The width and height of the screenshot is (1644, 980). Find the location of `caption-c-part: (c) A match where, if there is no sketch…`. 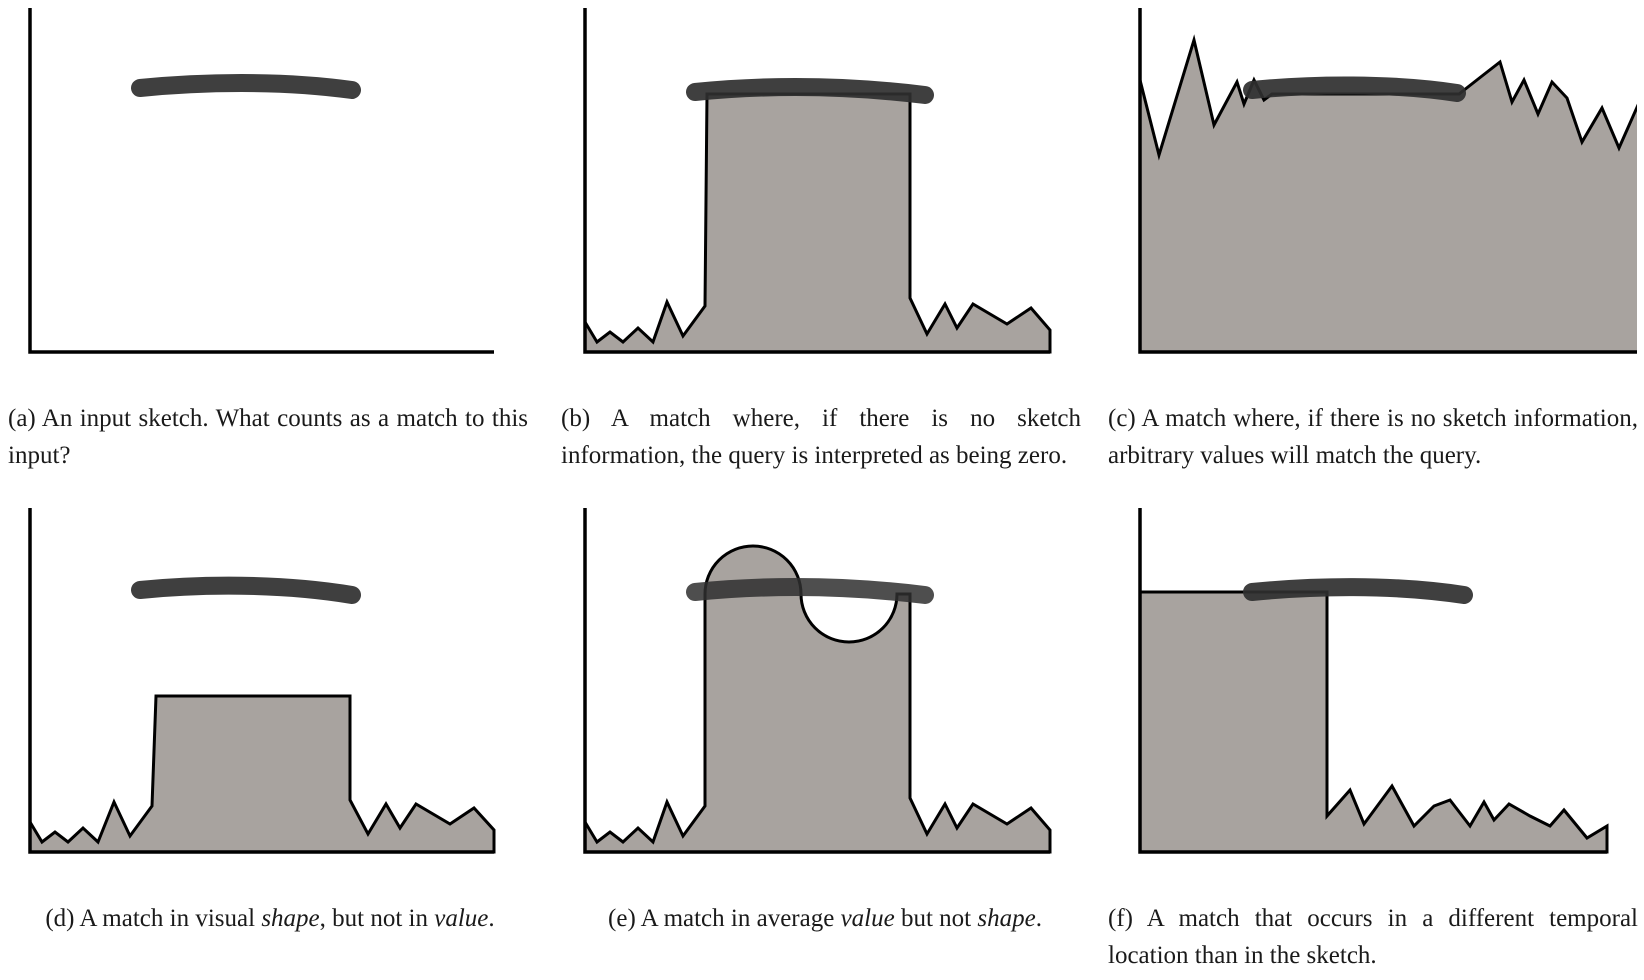

caption-c-part: (c) A match where, if there is no sketch… is located at coordinates (1373, 437).